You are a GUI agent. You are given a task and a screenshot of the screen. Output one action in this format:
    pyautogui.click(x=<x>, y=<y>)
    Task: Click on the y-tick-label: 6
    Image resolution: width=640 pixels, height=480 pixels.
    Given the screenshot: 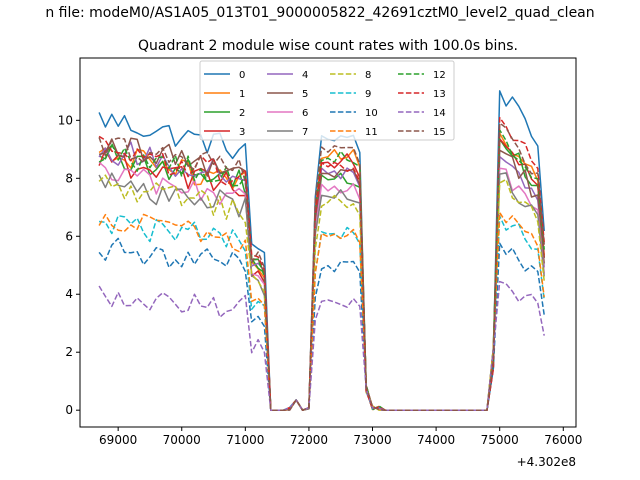 What is the action you would take?
    pyautogui.click(x=69, y=236)
    